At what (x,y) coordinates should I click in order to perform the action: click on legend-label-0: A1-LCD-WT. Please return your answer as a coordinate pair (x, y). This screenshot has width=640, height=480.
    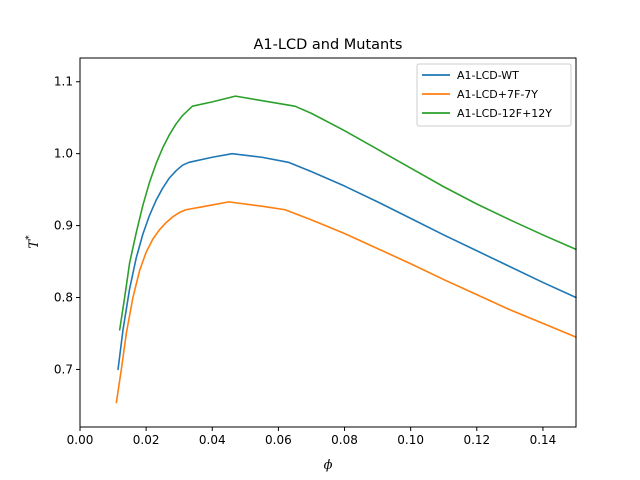
    Looking at the image, I should click on (488, 75).